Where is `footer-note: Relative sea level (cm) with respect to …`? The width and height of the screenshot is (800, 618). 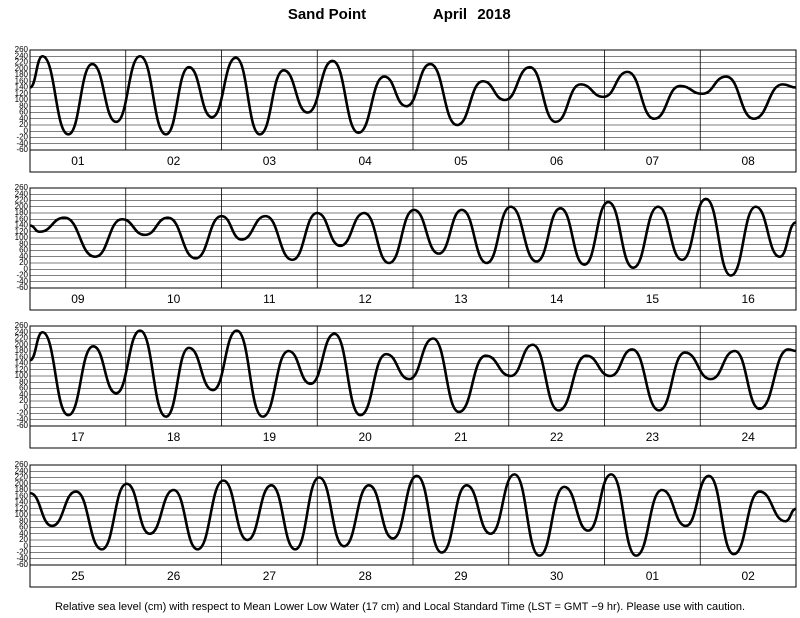 footer-note: Relative sea level (cm) with respect to … is located at coordinates (400, 607).